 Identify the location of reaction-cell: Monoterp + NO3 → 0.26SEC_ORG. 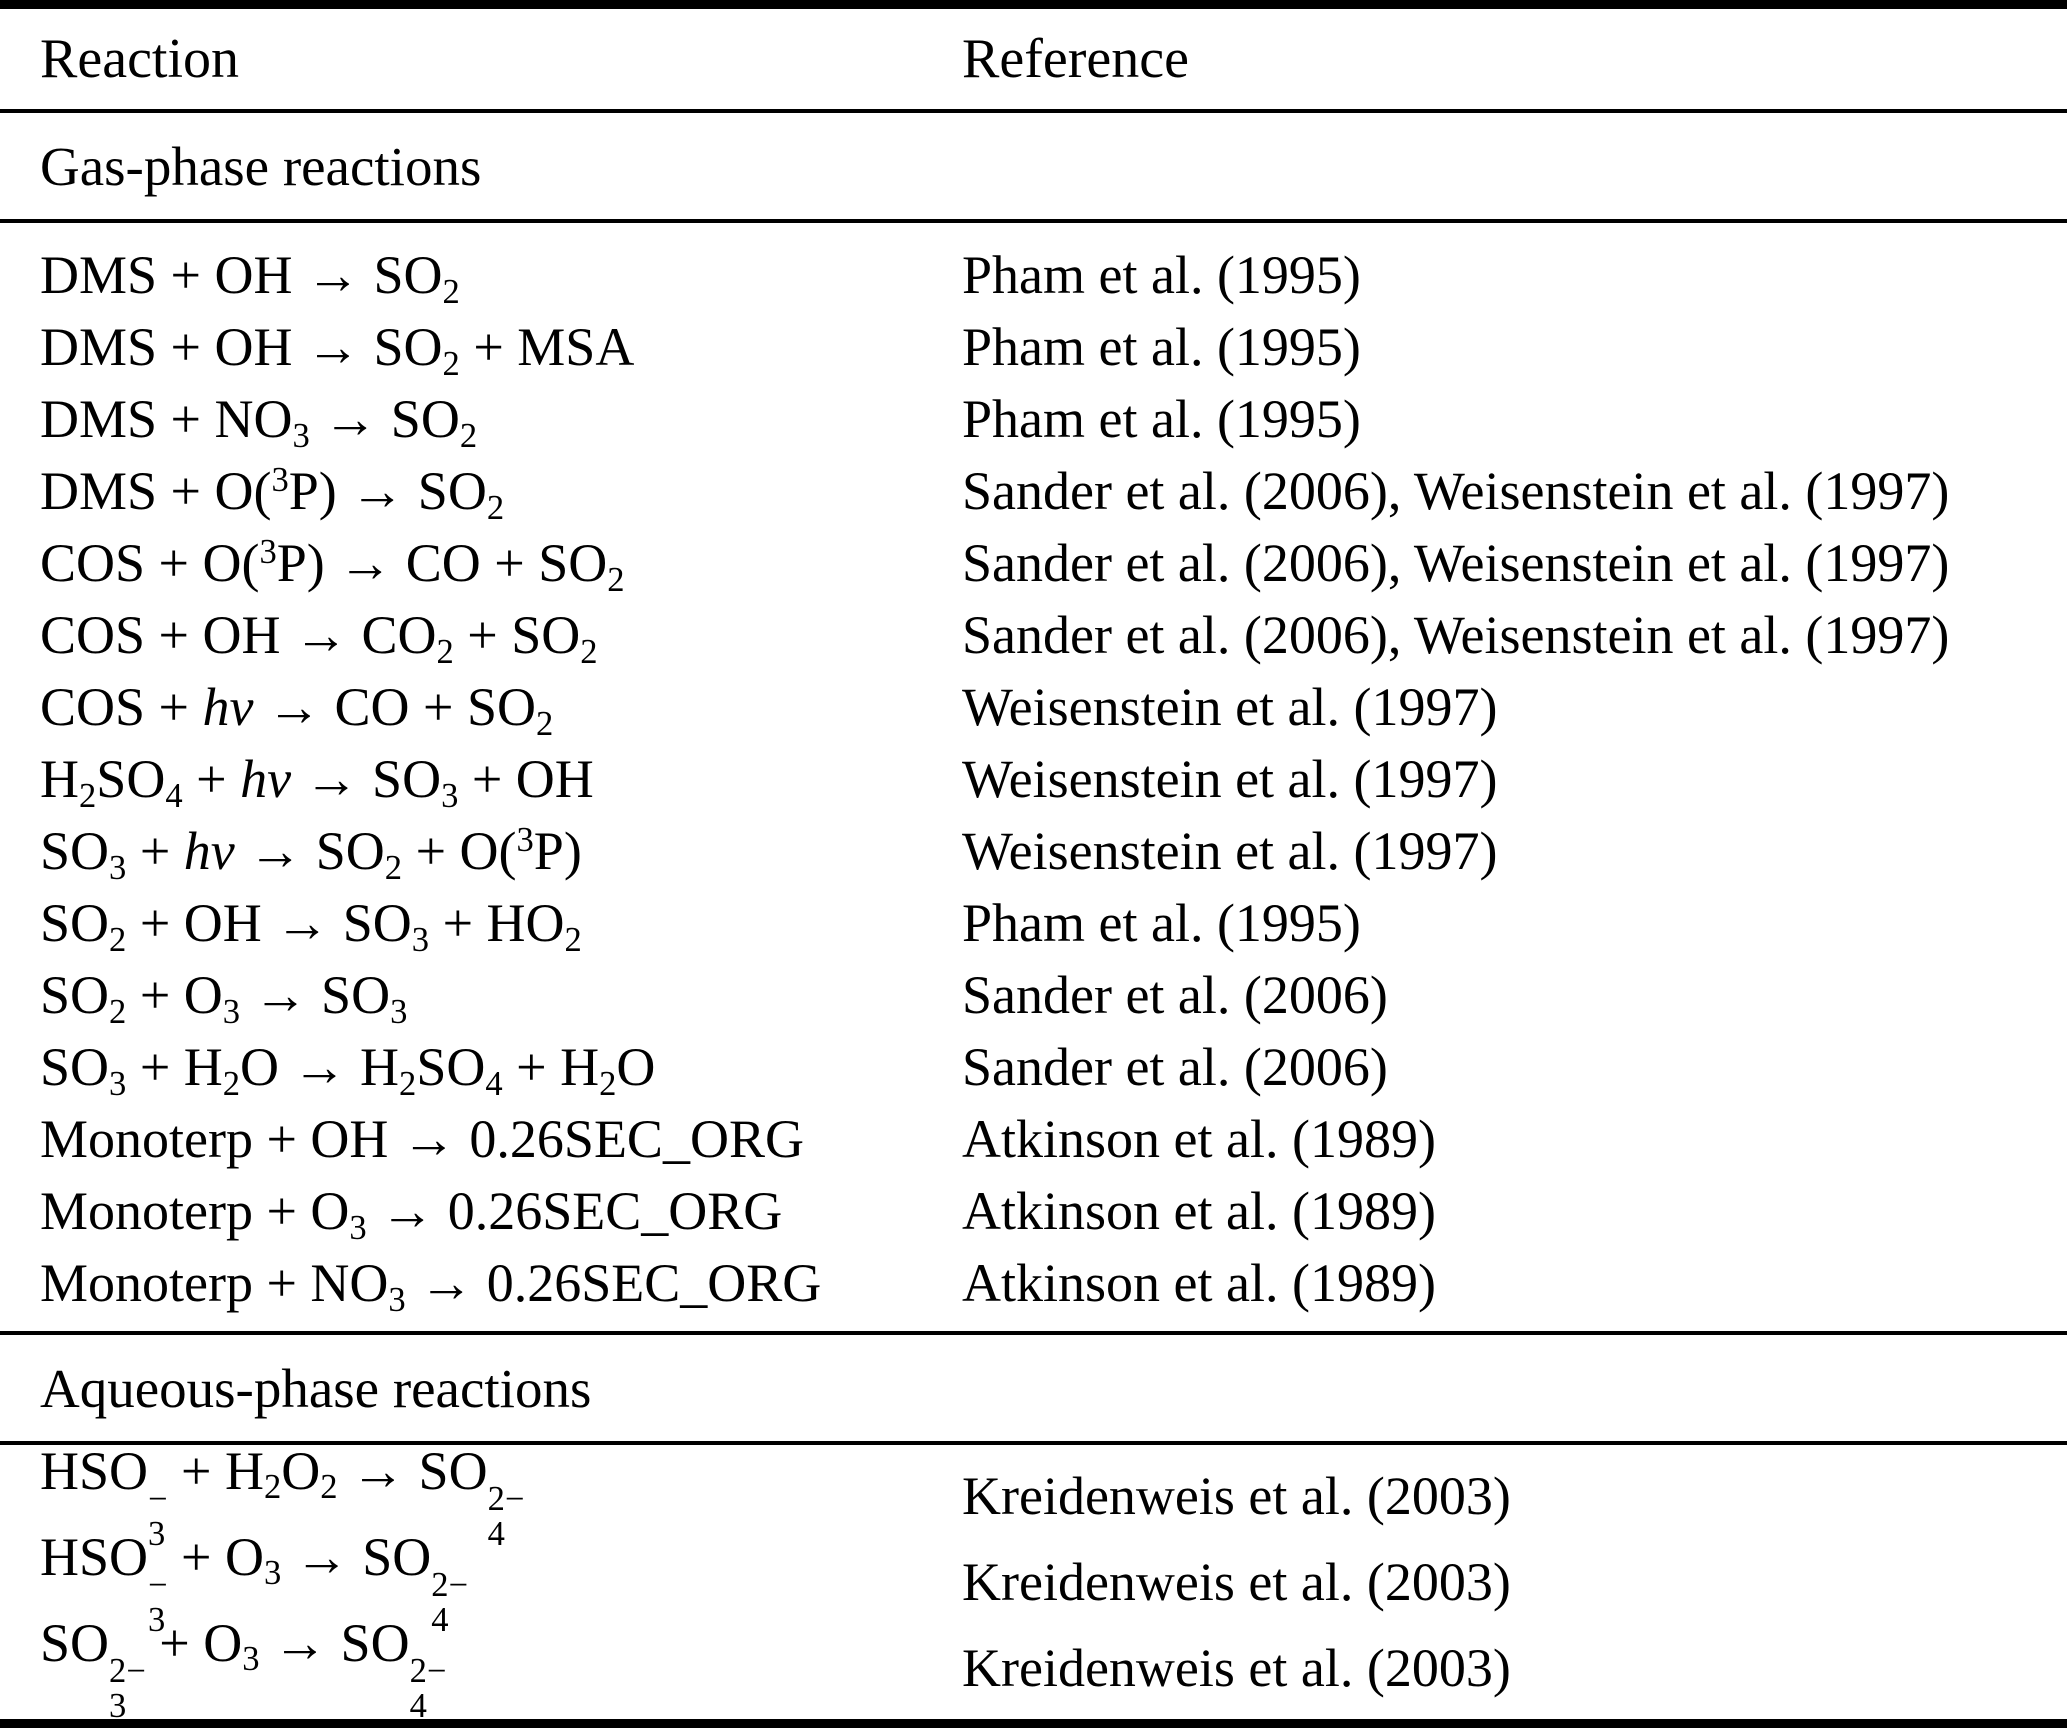
(431, 1286).